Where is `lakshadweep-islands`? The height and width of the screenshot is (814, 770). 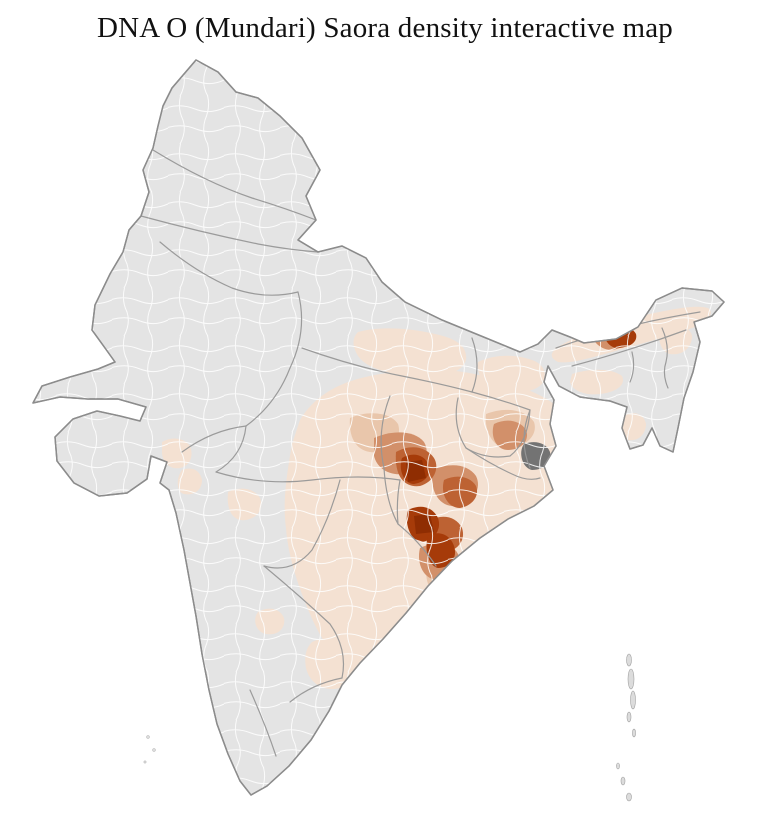 lakshadweep-islands is located at coordinates (149, 749).